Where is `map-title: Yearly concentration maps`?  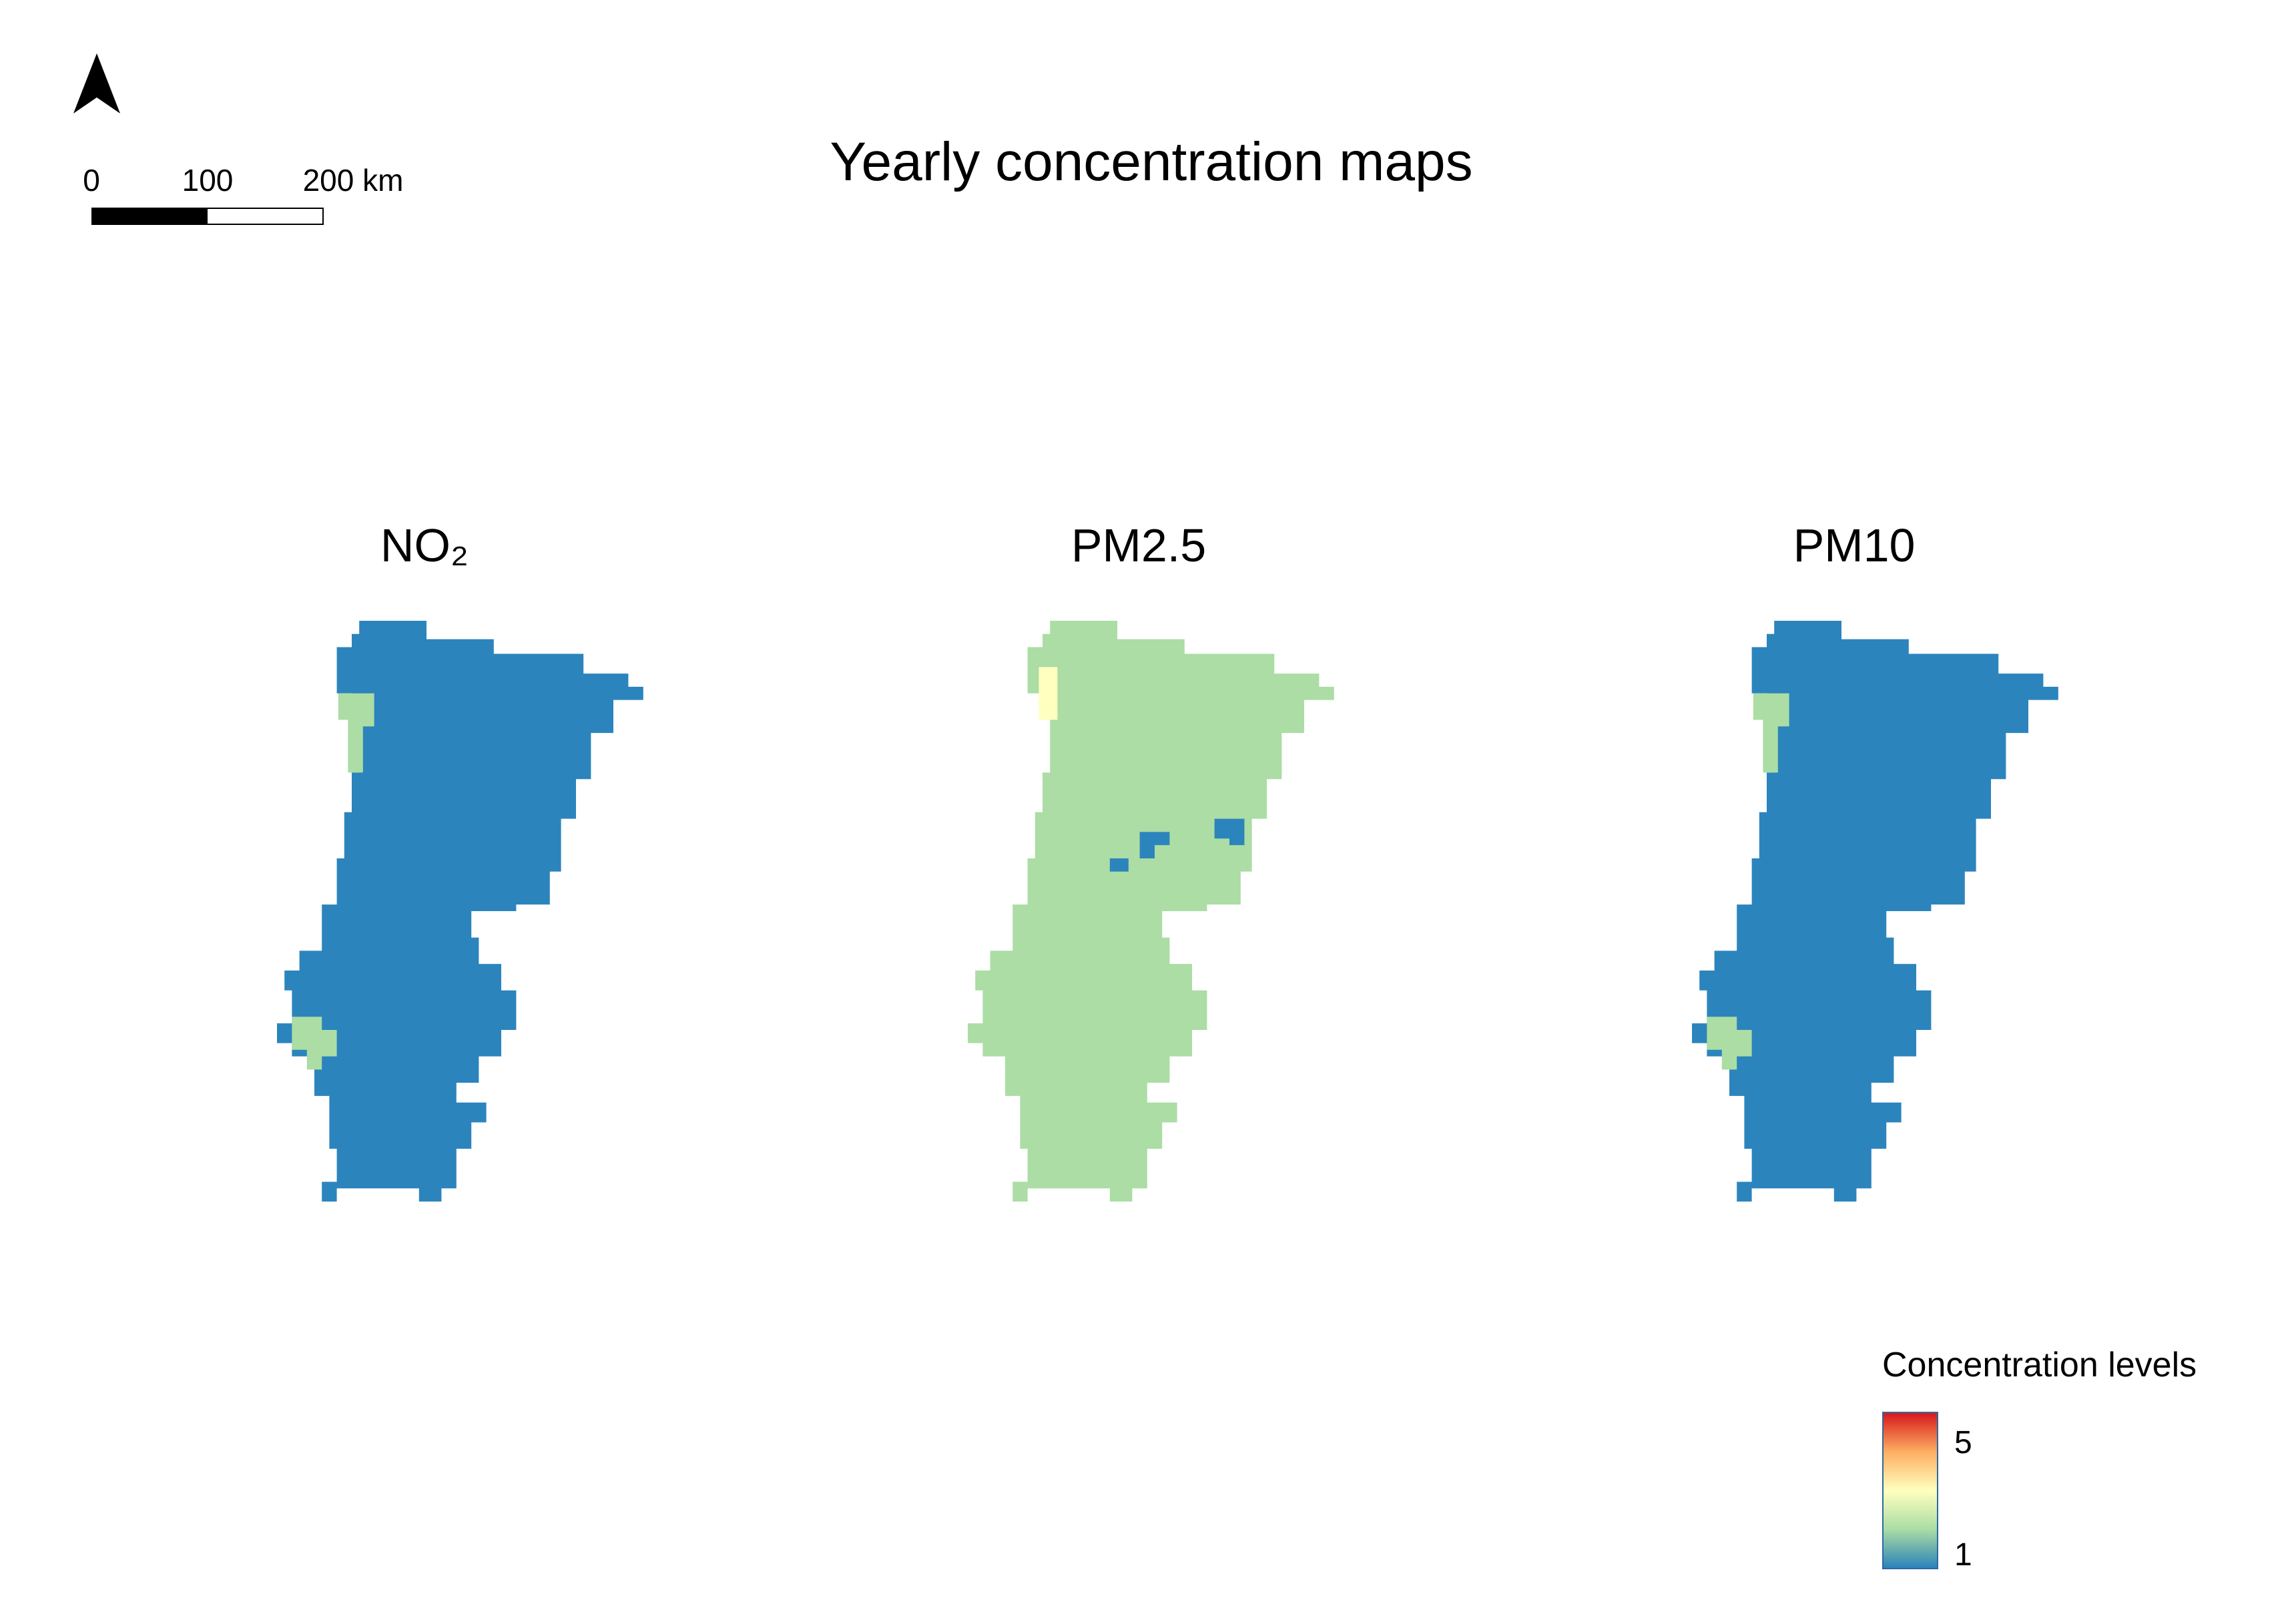 map-title: Yearly concentration maps is located at coordinates (1151, 161).